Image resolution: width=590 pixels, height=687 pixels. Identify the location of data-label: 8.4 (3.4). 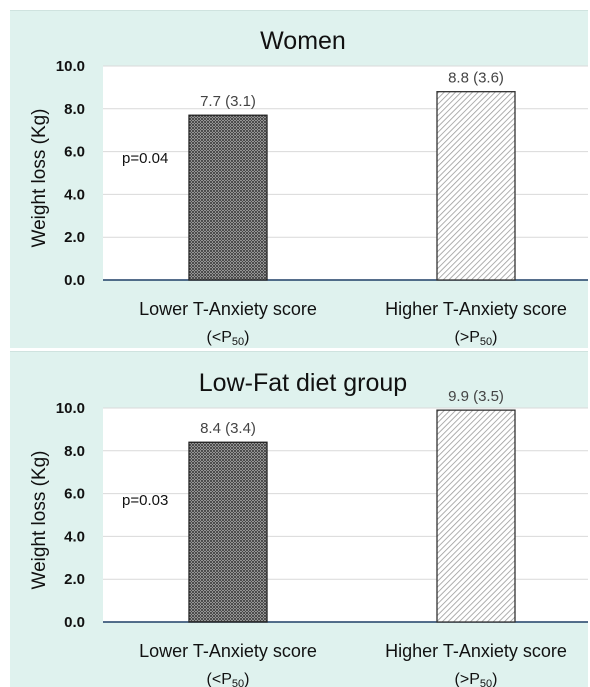
(228, 428).